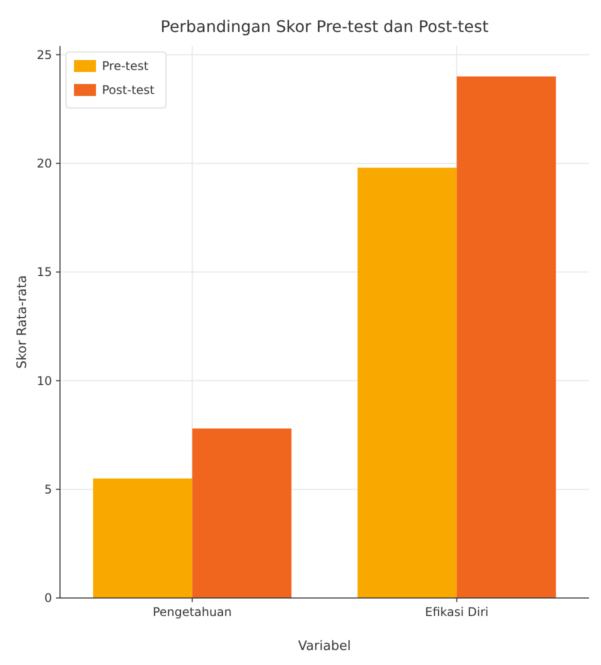  What do you see at coordinates (48, 489) in the screenshot?
I see `y-tick-label: 5` at bounding box center [48, 489].